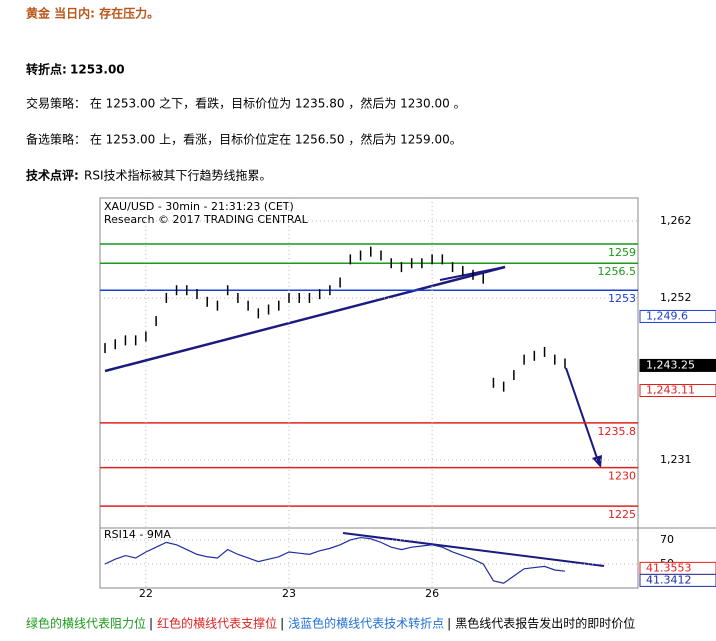 This screenshot has width=716, height=641. What do you see at coordinates (676, 297) in the screenshot?
I see `y-tick-label: 1,252` at bounding box center [676, 297].